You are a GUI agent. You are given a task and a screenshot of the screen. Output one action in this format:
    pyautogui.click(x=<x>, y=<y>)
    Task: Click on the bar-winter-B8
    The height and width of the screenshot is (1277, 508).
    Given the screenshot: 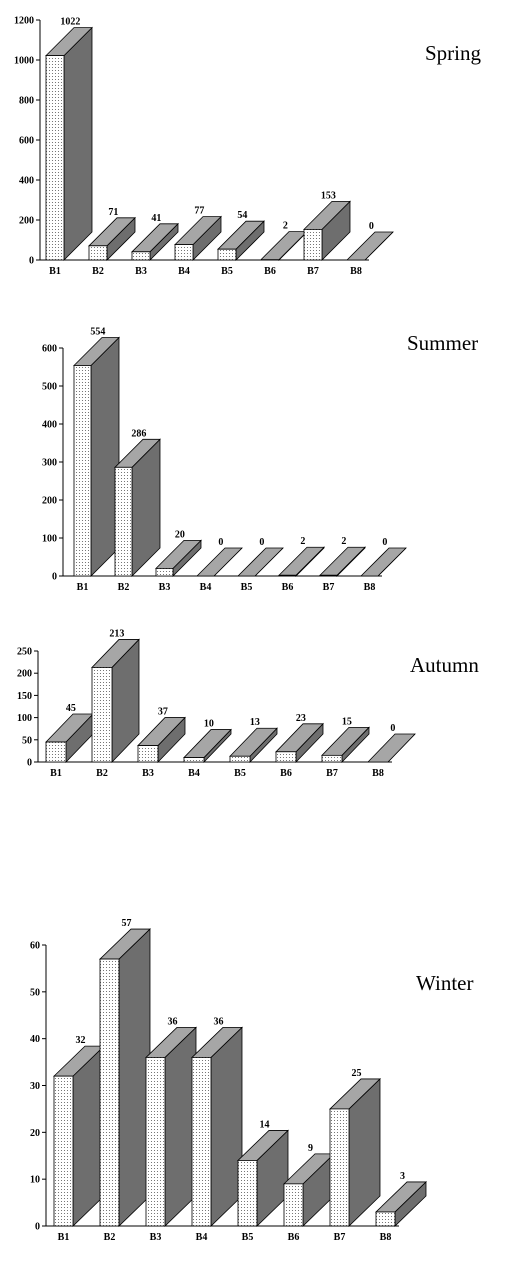 What is the action you would take?
    pyautogui.click(x=401, y=1204)
    